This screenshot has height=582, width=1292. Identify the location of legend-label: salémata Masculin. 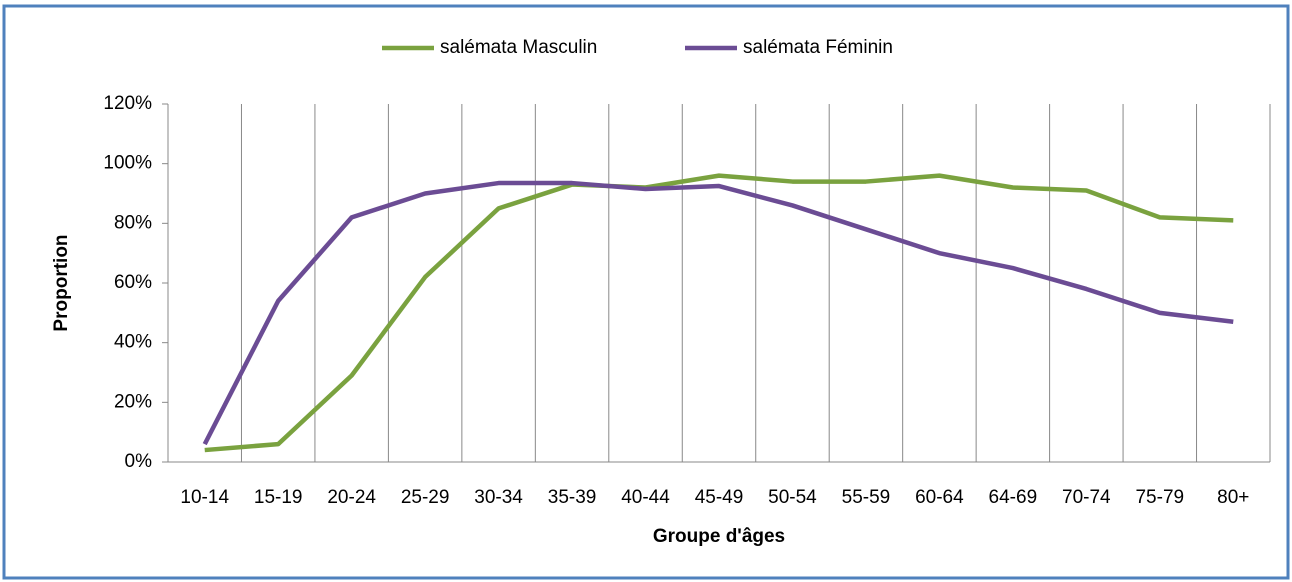
(518, 47).